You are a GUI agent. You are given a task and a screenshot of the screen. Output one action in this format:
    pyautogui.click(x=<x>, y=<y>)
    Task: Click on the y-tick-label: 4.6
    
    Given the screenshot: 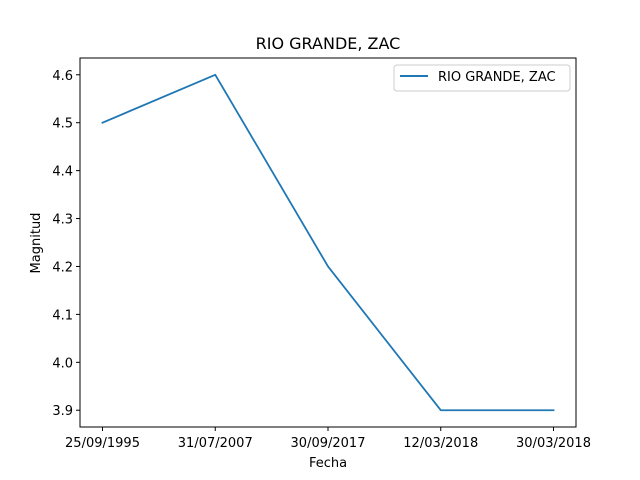 What is the action you would take?
    pyautogui.click(x=62, y=76)
    